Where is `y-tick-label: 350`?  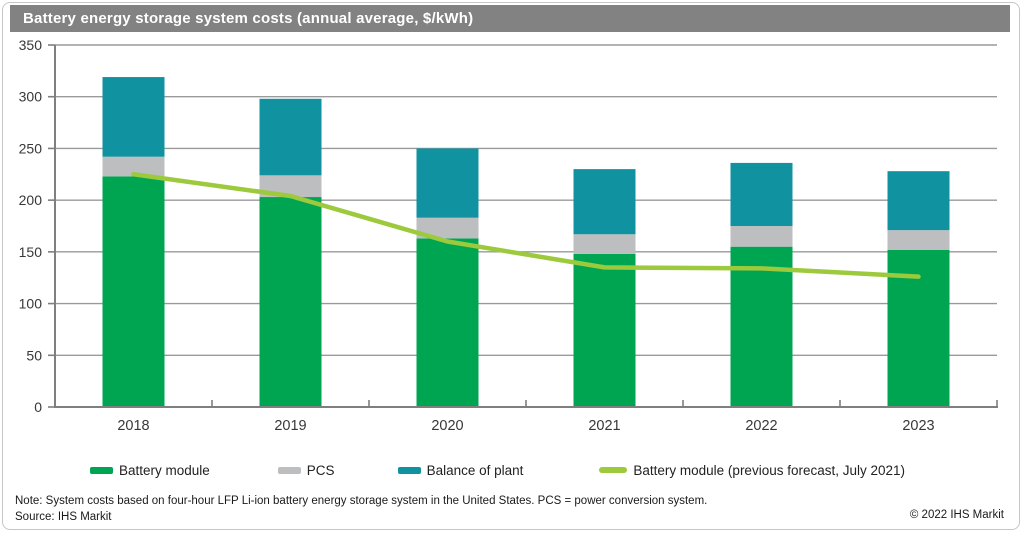
y-tick-label: 350 is located at coordinates (31, 45).